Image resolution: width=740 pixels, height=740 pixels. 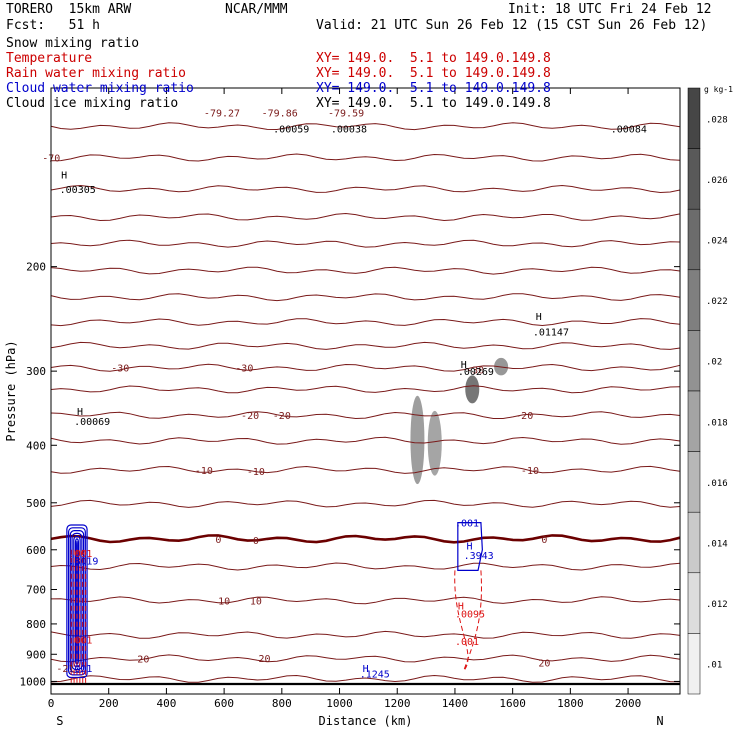 I want to click on extremum-label: .00269, so click(x=476, y=372).